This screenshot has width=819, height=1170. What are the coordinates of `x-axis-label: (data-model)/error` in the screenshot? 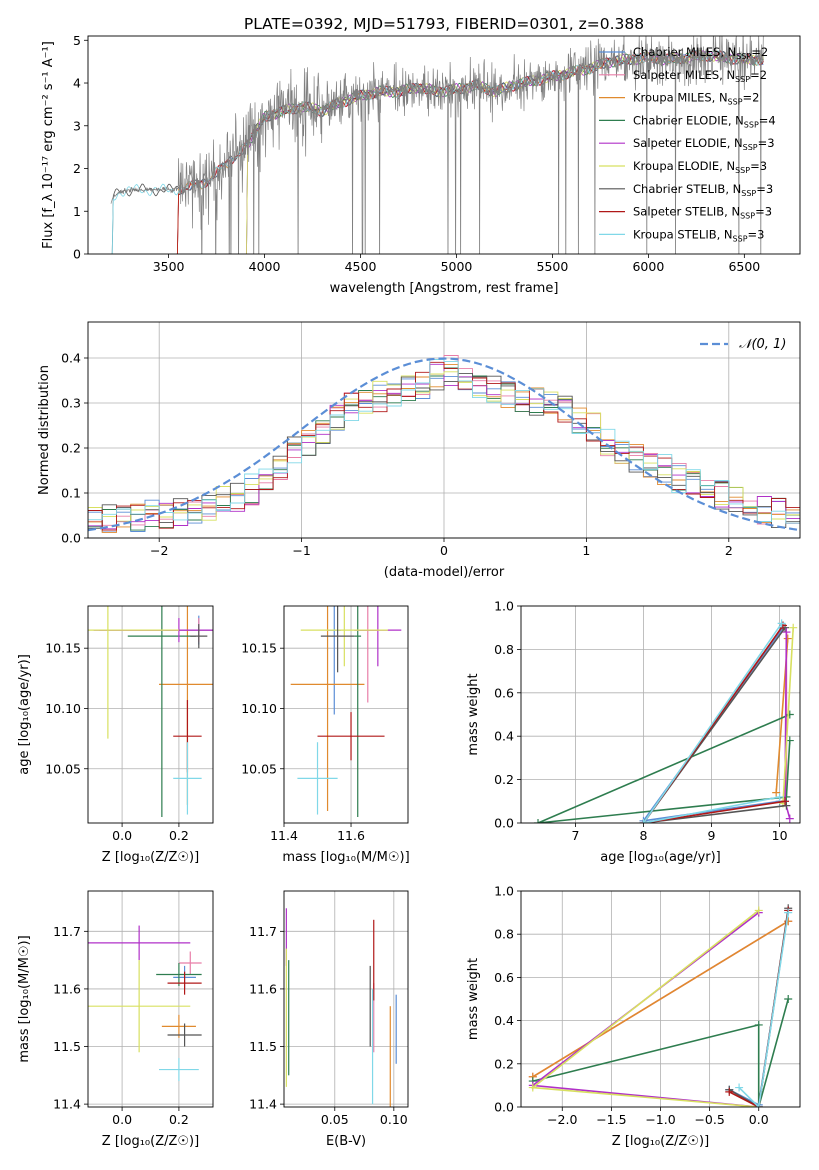 It's located at (444, 572).